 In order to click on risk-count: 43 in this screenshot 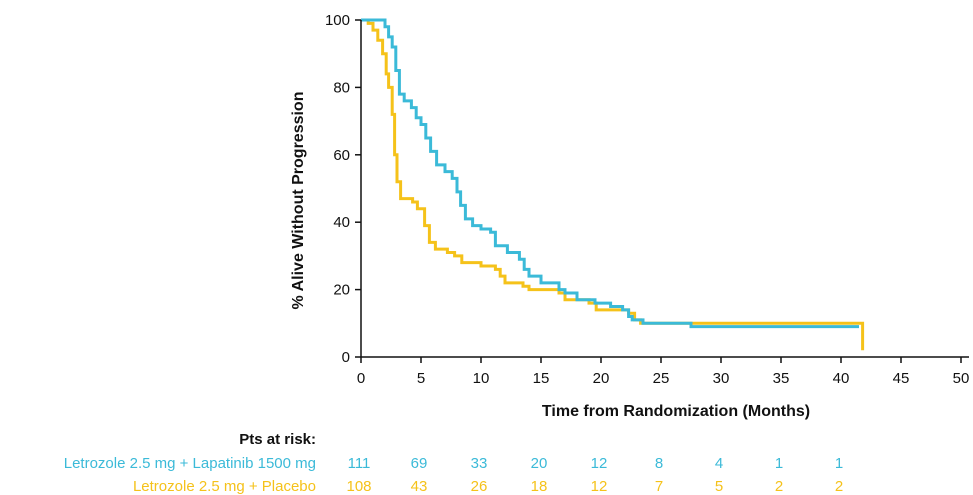, I will do `click(419, 486)`.